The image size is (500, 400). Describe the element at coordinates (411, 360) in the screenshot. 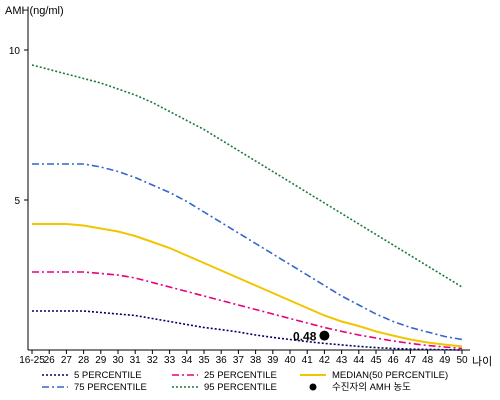

I see `x-tick-label: 47` at that location.